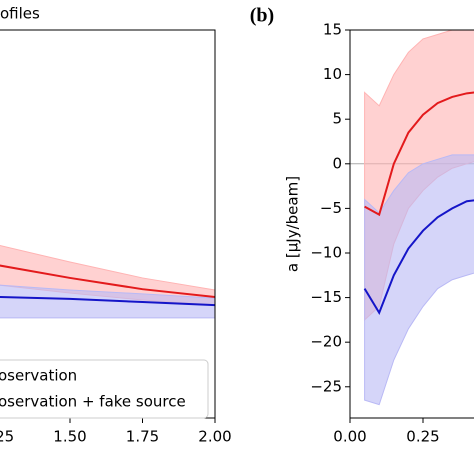 This screenshot has height=474, width=474. What do you see at coordinates (326, 297) in the screenshot?
I see `y-tick-label: −15` at bounding box center [326, 297].